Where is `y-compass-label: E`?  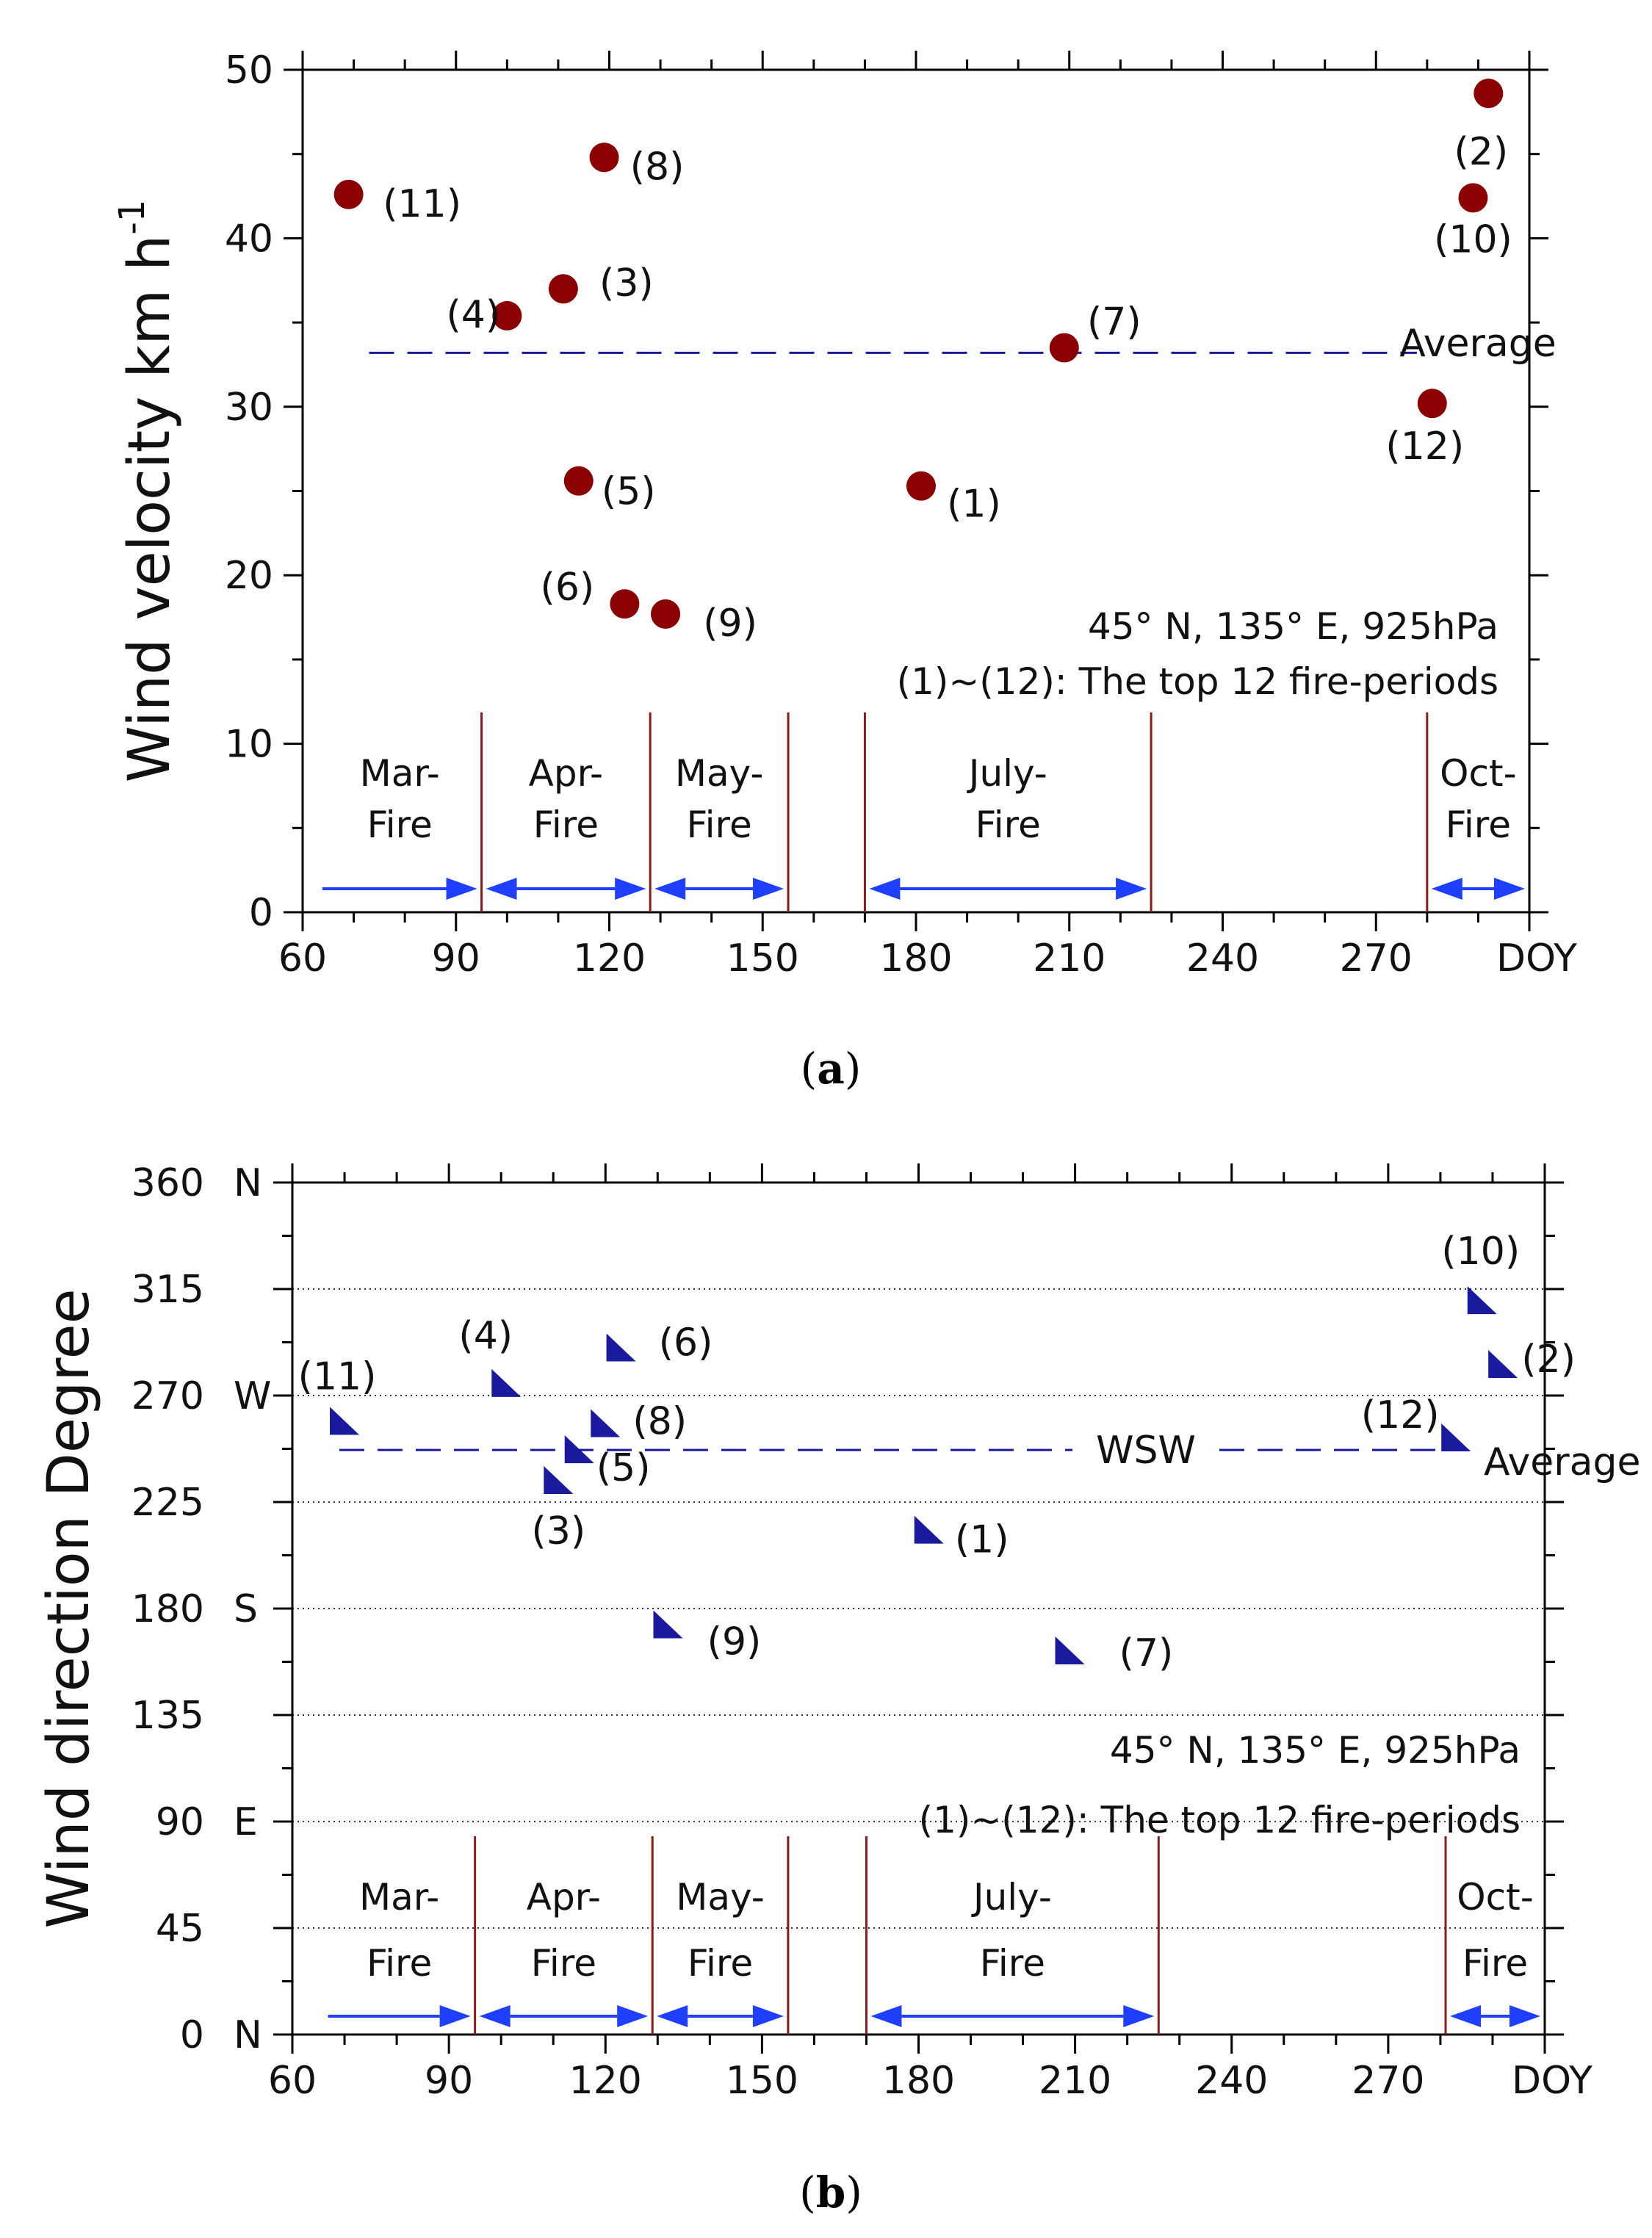
y-compass-label: E is located at coordinates (246, 1822).